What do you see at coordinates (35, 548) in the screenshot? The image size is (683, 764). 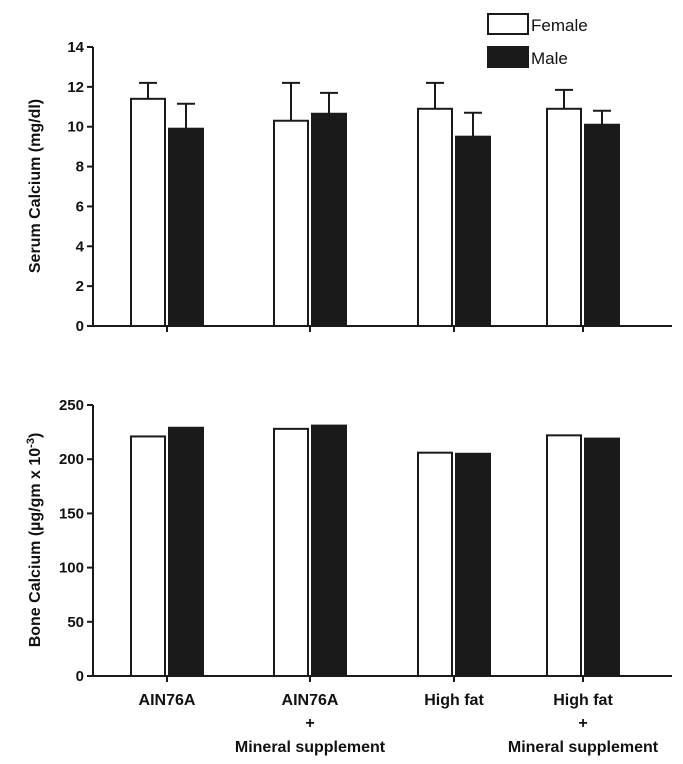 I see `bone-y-axis-title-main: Bone Calcium (µg/gm x 10` at bounding box center [35, 548].